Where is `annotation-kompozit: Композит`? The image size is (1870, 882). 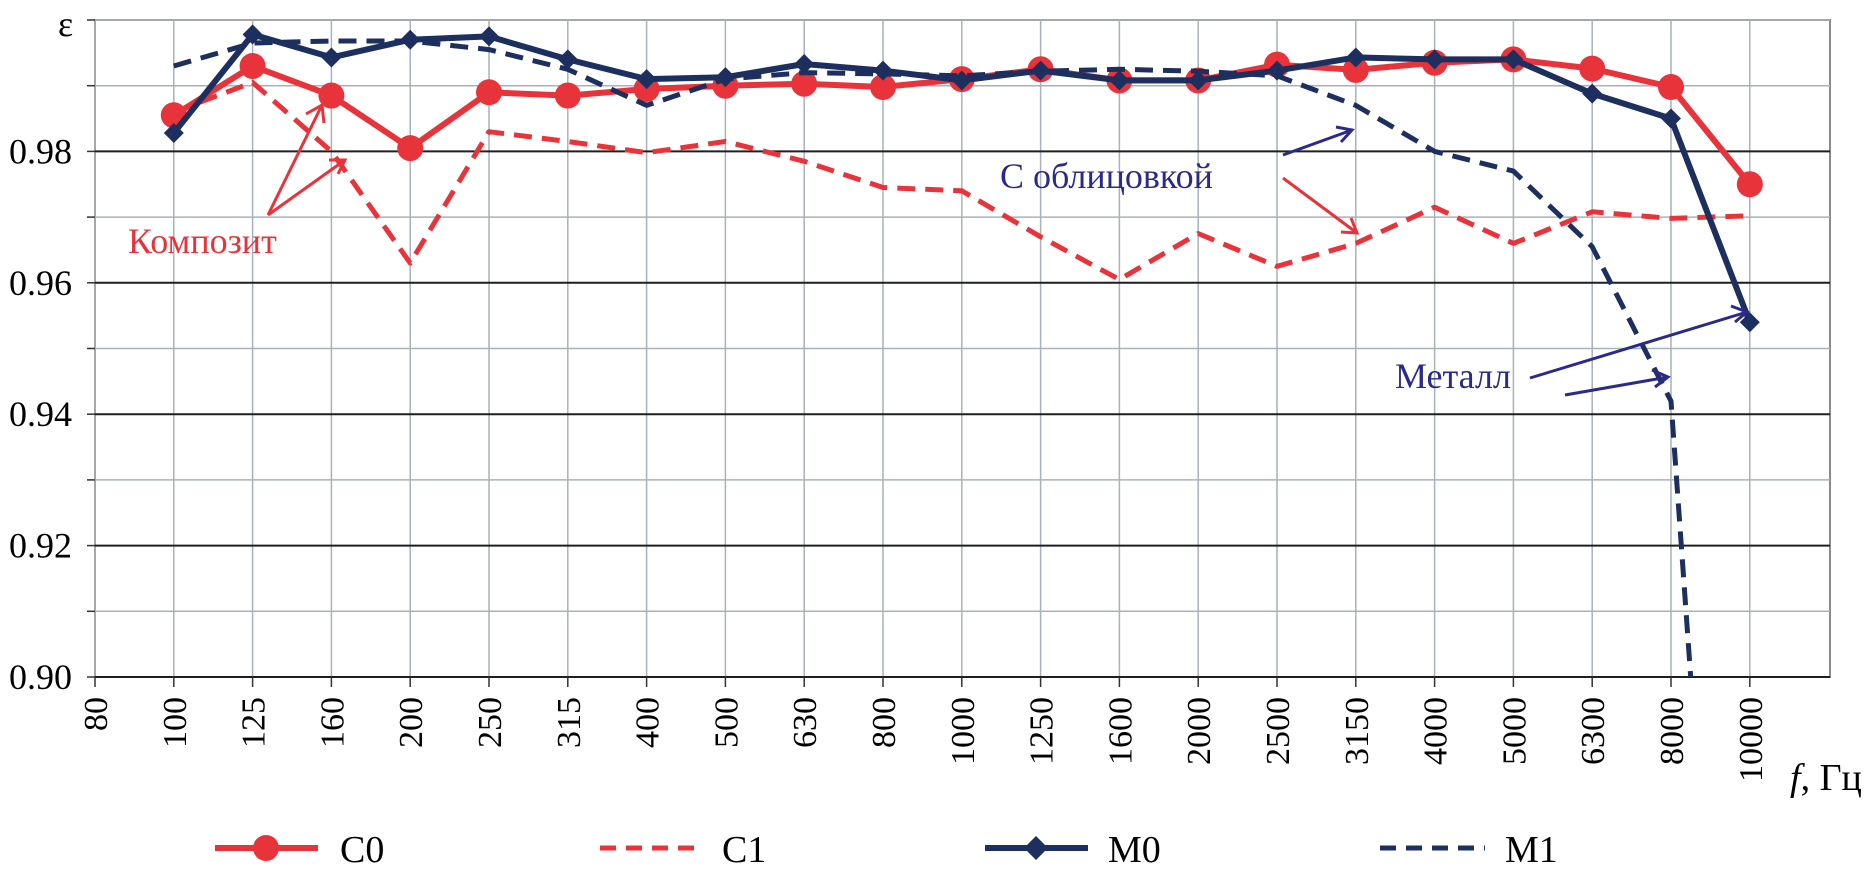 annotation-kompozit: Композит is located at coordinates (202, 241).